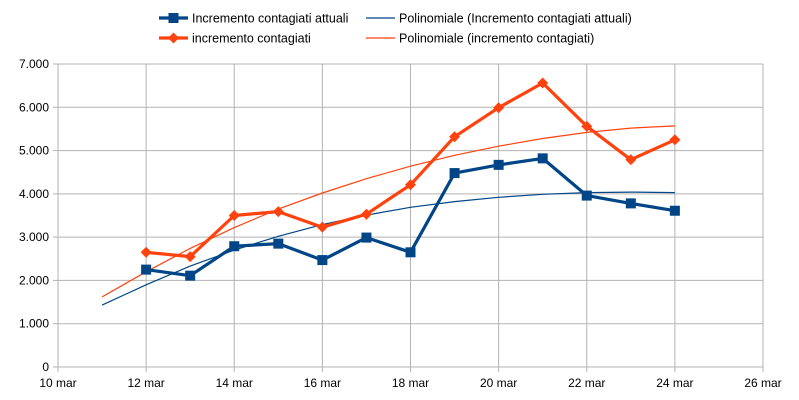 This screenshot has width=799, height=400. What do you see at coordinates (173, 18) in the screenshot?
I see `legend-marker-square` at bounding box center [173, 18].